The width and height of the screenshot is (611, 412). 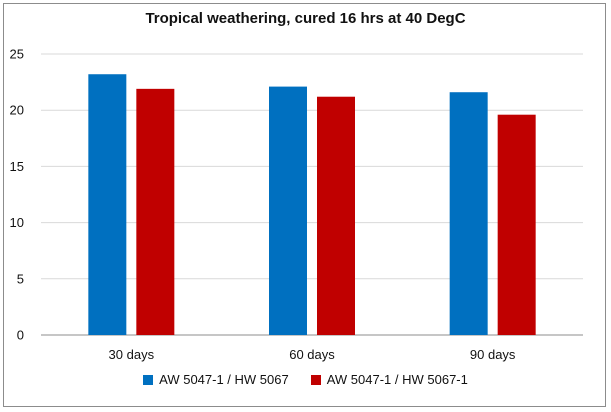 I want to click on legend-item-series-1: AW 5047-1 / HW 5067, so click(x=216, y=379).